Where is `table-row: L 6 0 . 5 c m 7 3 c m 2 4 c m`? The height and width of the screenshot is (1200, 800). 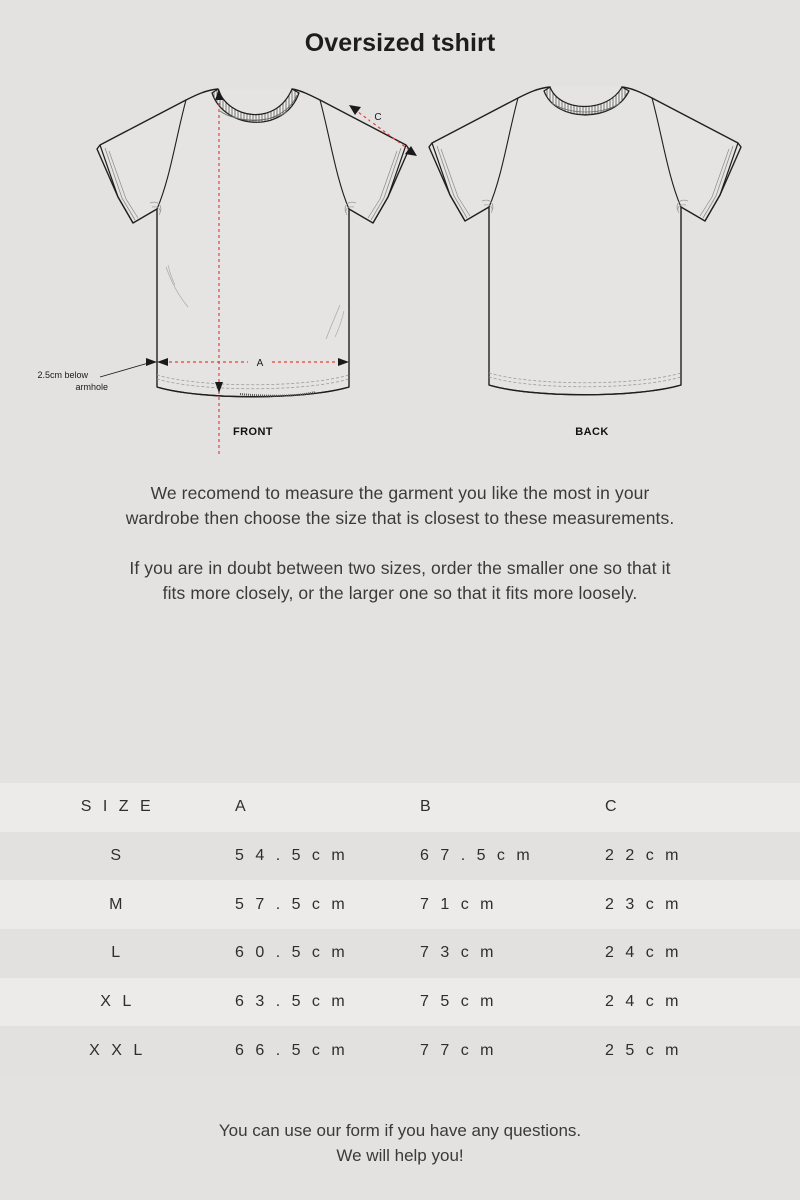
table-row: L 6 0 . 5 c m 7 3 c m 2 4 c m is located at coordinates (400, 953).